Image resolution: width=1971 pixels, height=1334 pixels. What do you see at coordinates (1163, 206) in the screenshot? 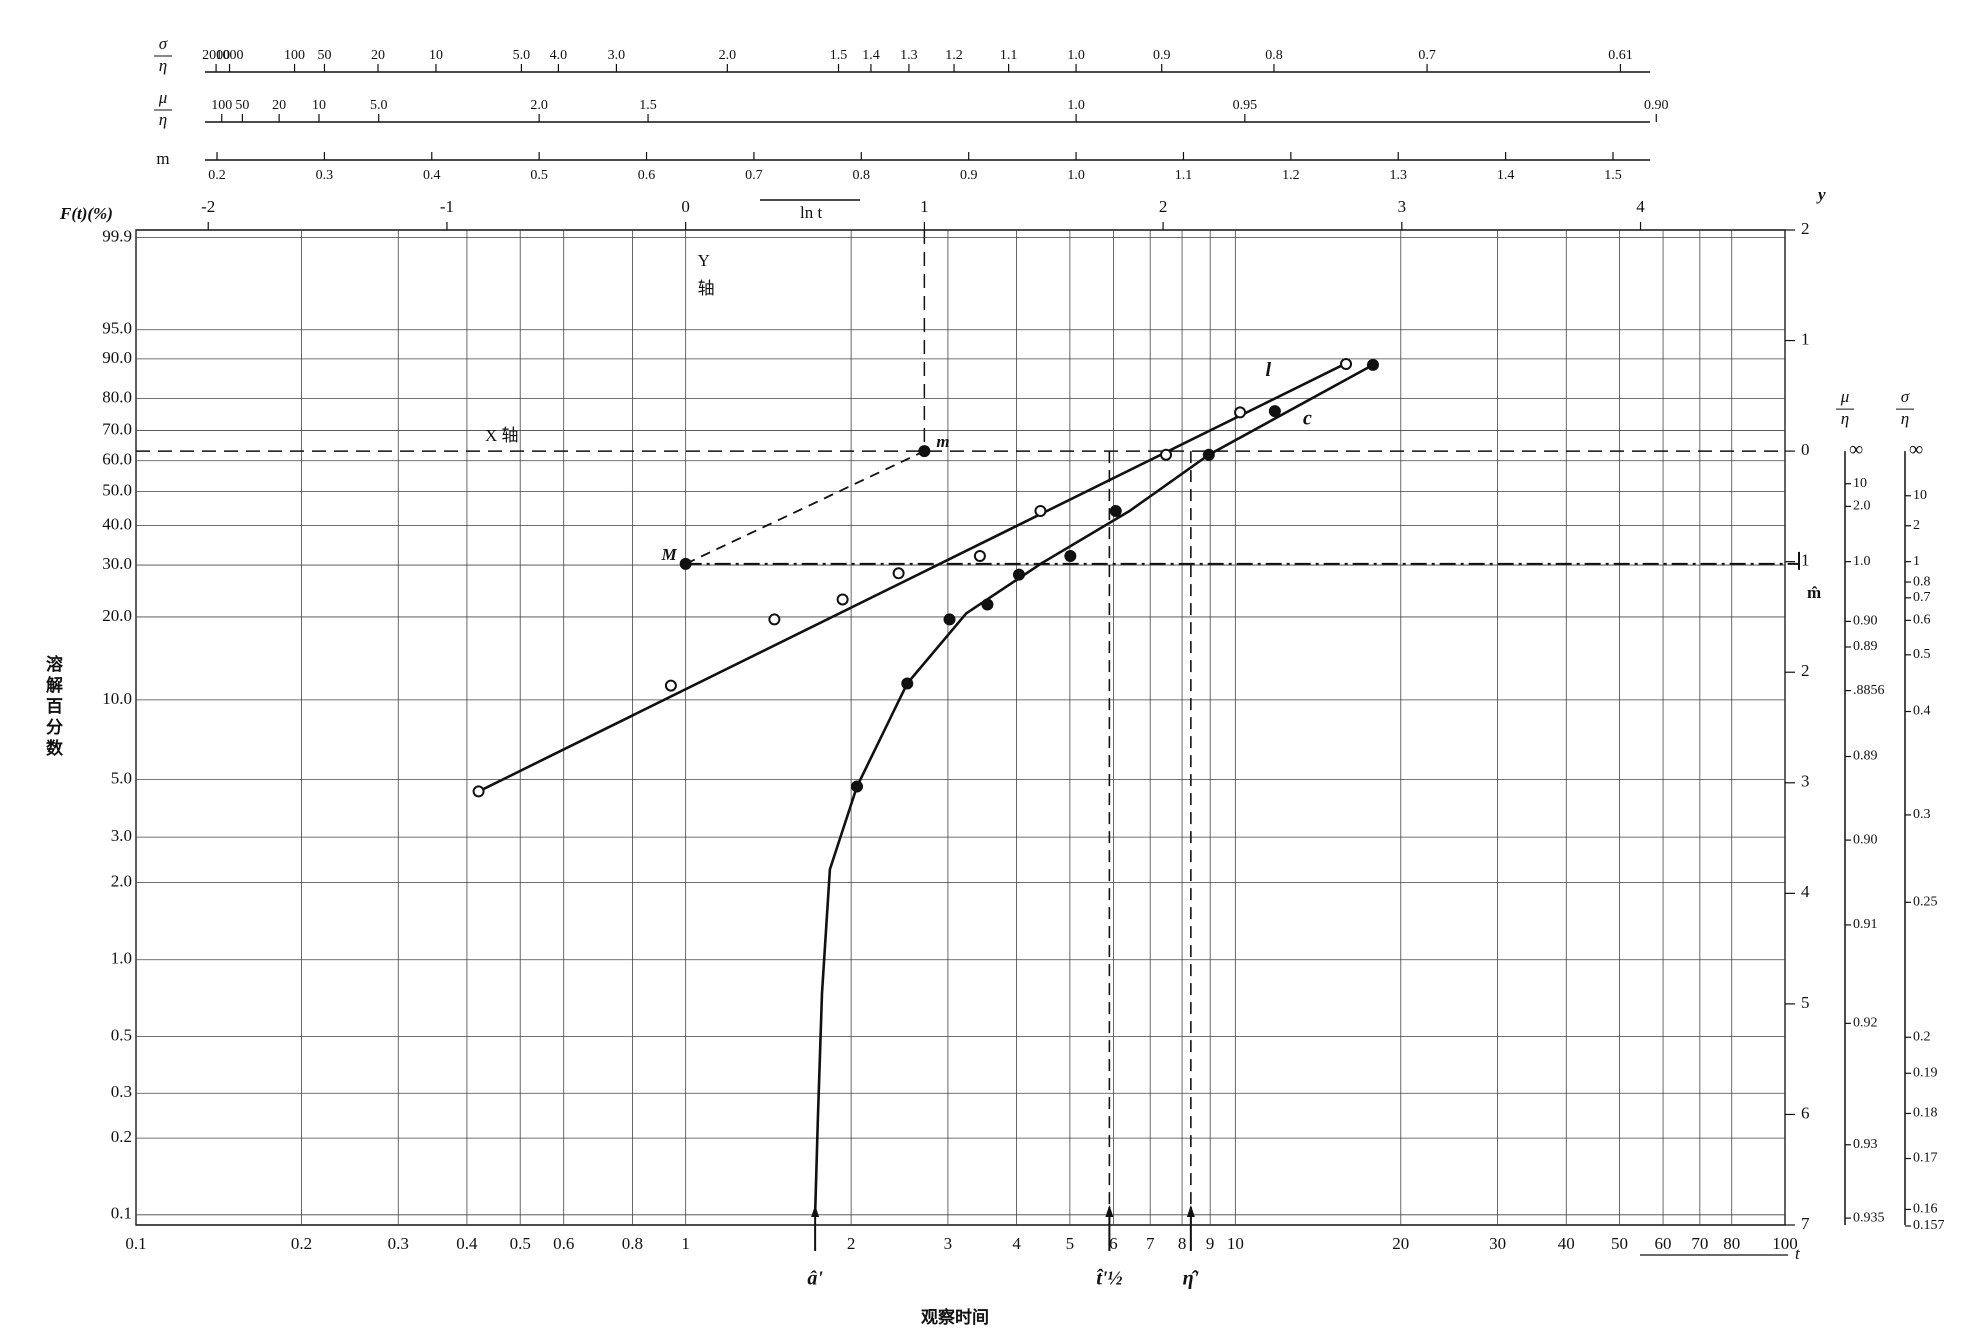
I see `x2-tick-label: 2` at bounding box center [1163, 206].